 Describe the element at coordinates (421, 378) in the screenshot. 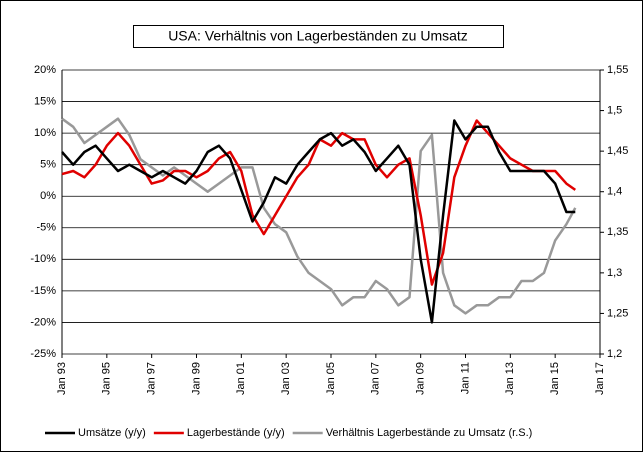

I see `x-tick-label: Jan 09` at that location.